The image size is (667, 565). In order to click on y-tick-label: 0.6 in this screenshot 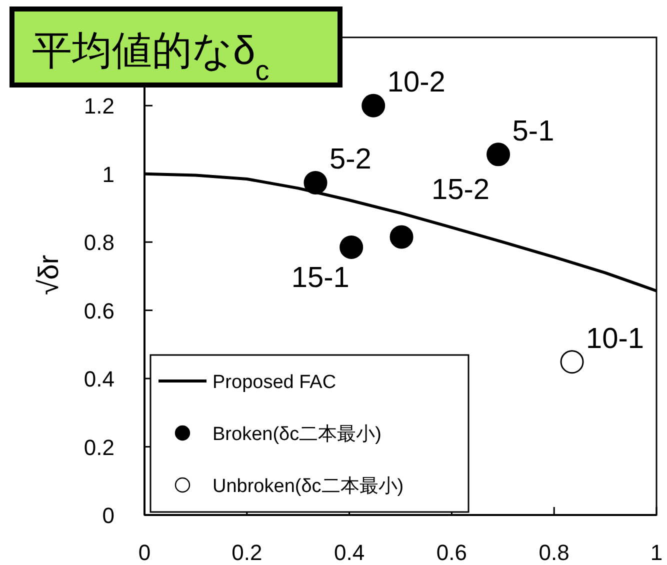, I will do `click(99, 311)`.